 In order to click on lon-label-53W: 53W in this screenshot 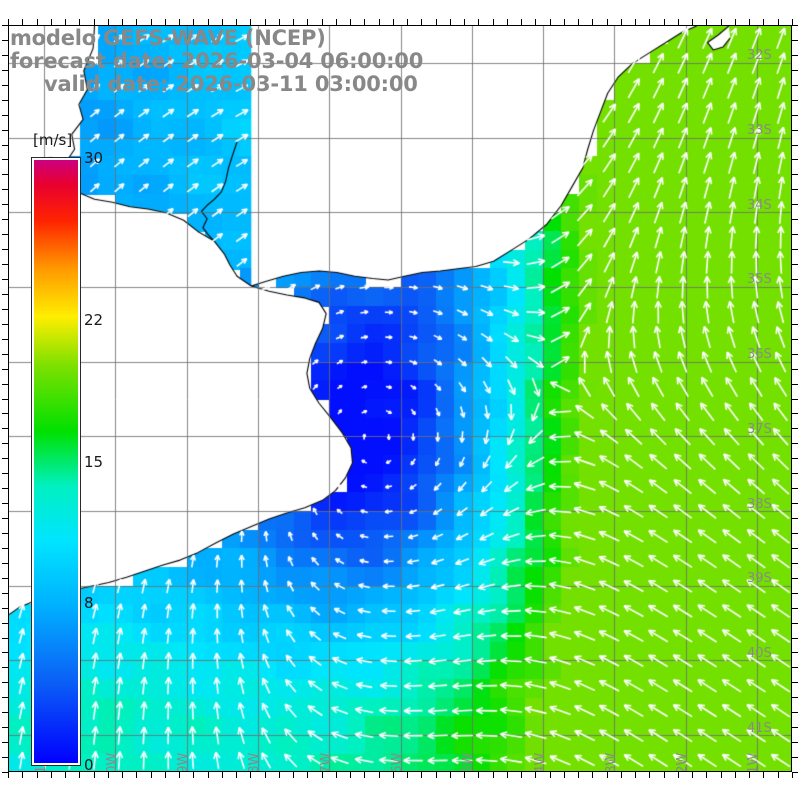, I will do `click(611, 762)`.